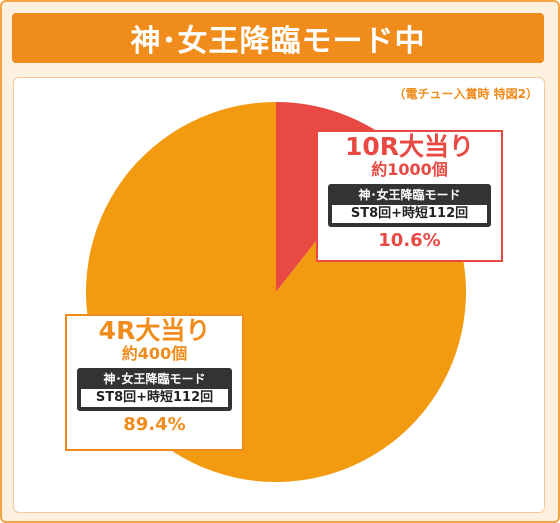 The height and width of the screenshot is (523, 560). Describe the element at coordinates (409, 240) in the screenshot. I see `percent-label: 10.6%` at that location.